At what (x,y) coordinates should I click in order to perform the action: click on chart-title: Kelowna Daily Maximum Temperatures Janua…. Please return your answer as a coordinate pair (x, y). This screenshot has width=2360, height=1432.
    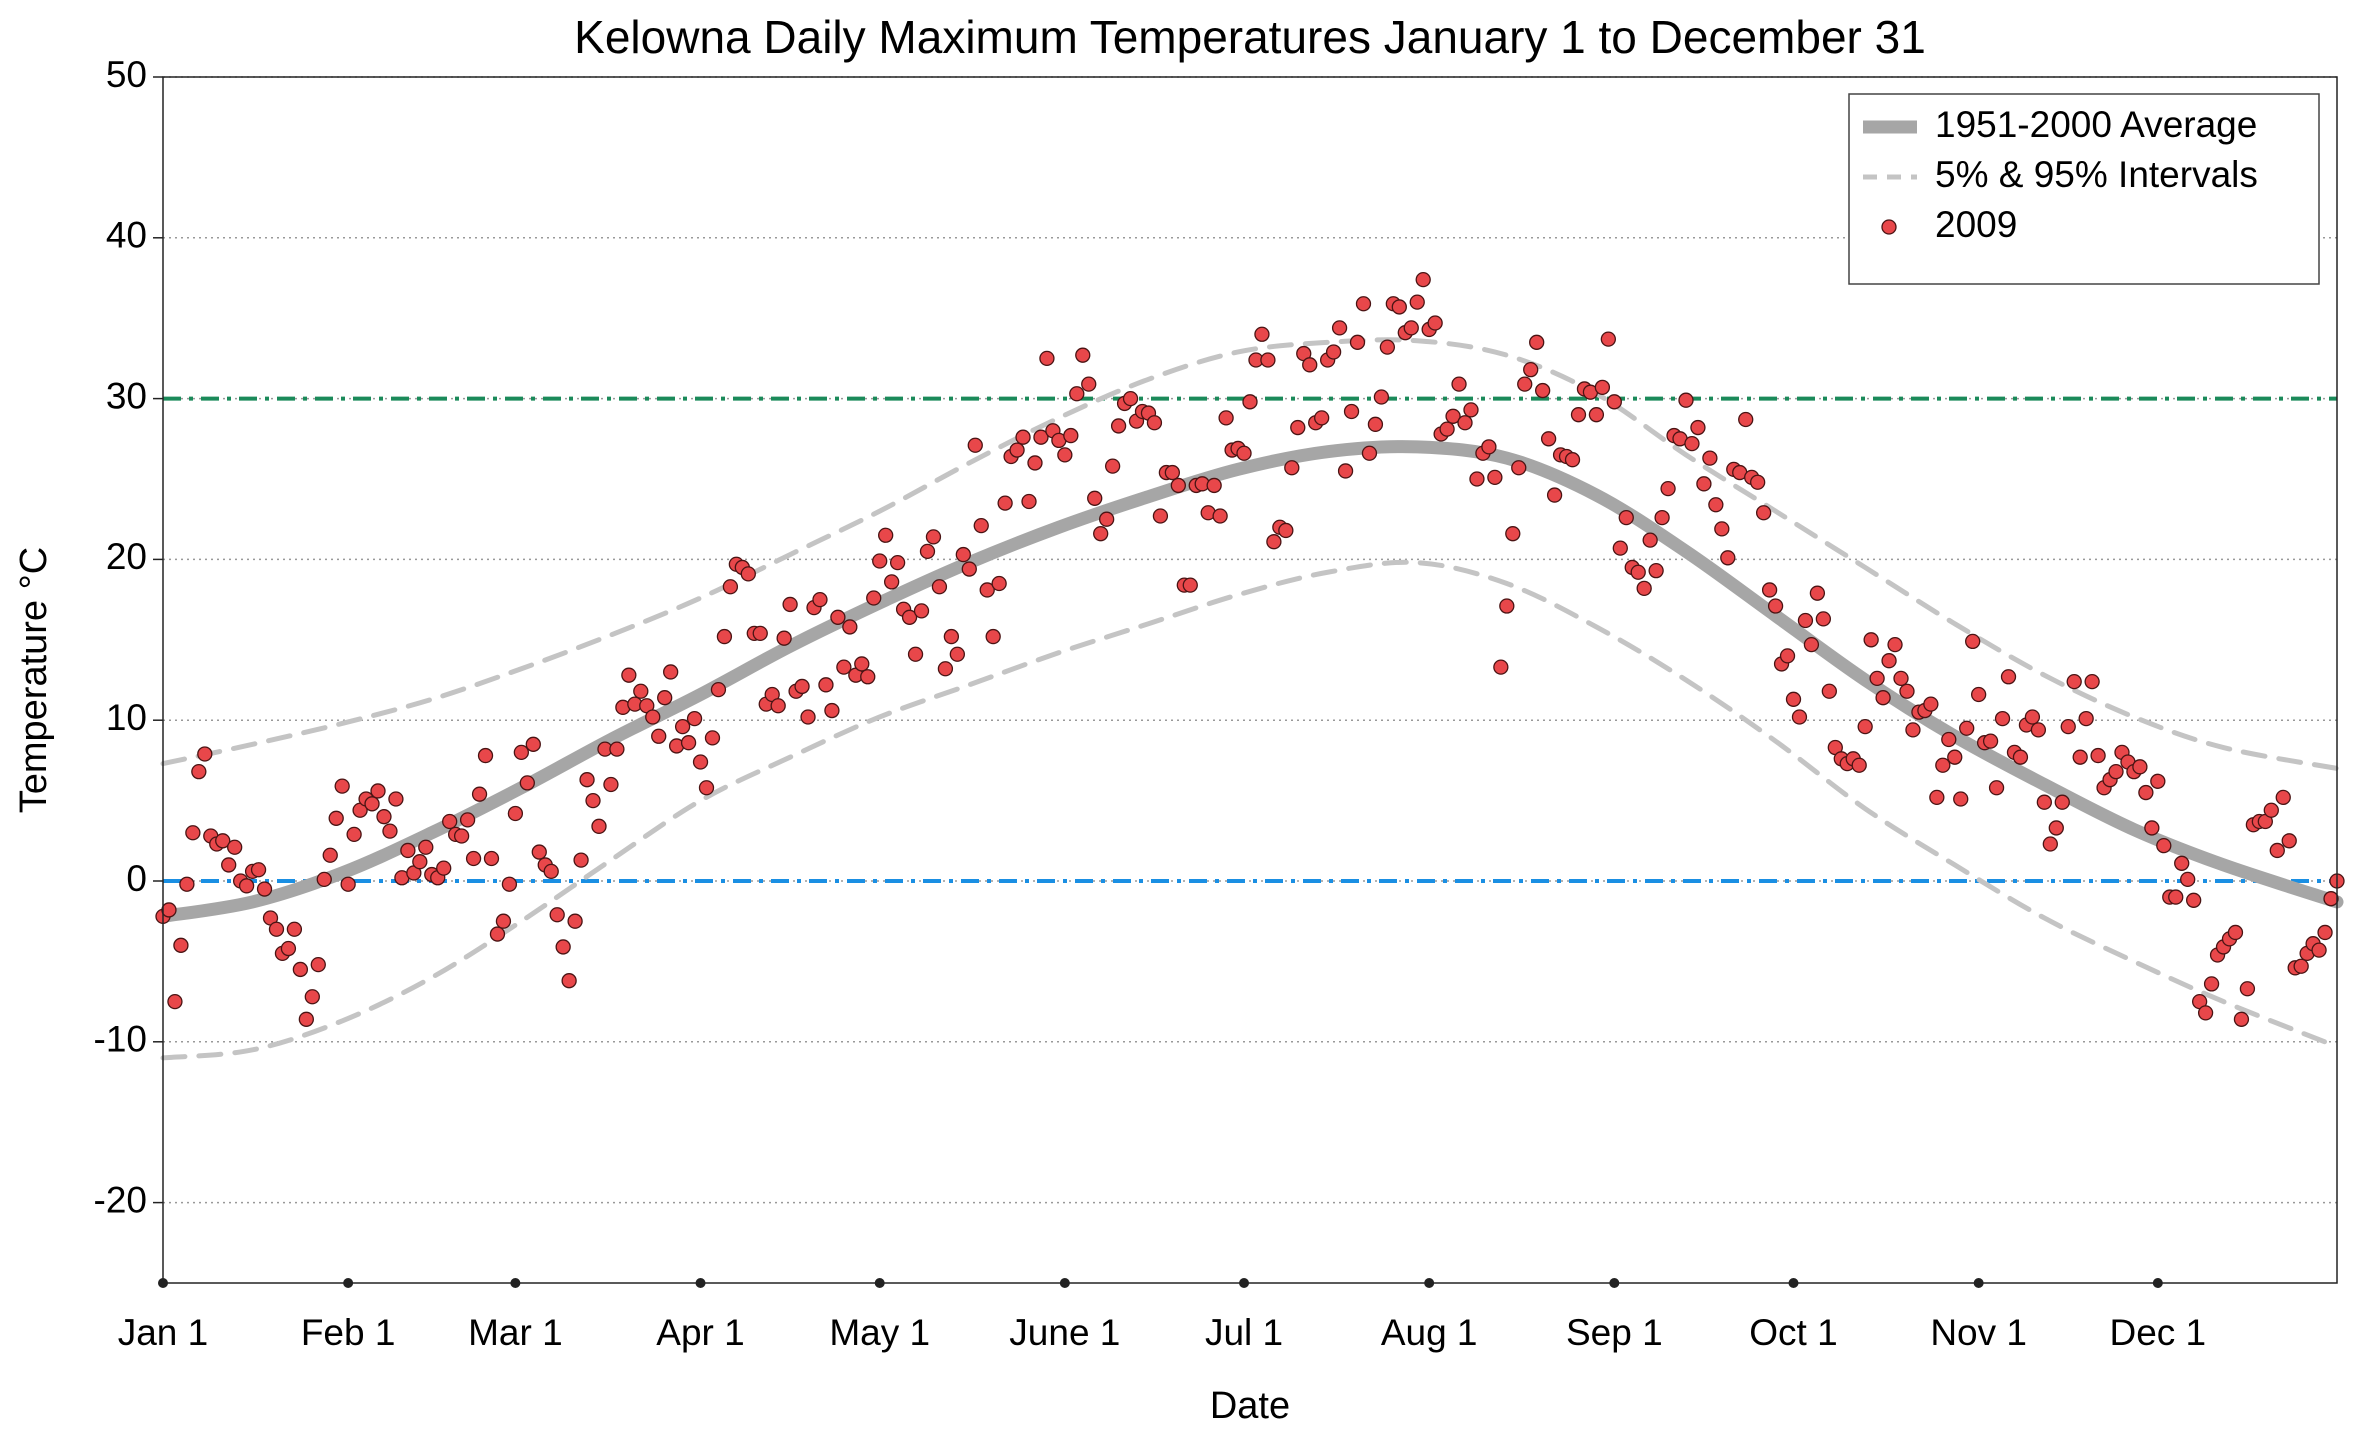
    Looking at the image, I should click on (1250, 37).